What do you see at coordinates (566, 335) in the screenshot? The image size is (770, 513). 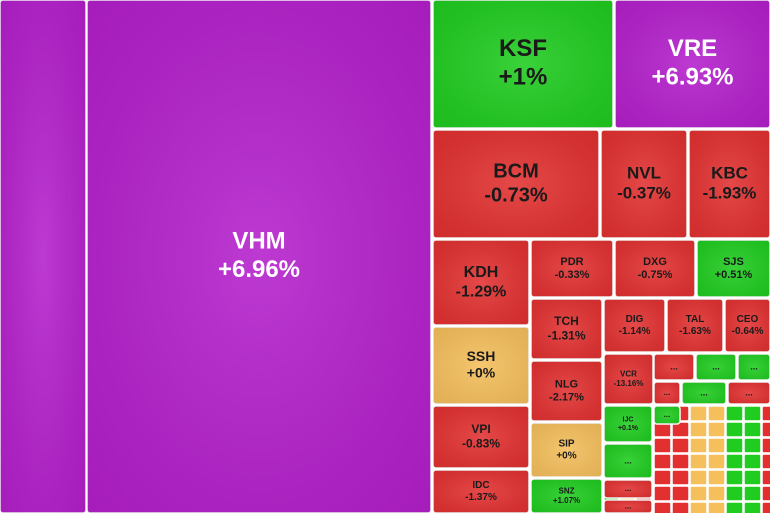 I see `change-label: -1.31%` at bounding box center [566, 335].